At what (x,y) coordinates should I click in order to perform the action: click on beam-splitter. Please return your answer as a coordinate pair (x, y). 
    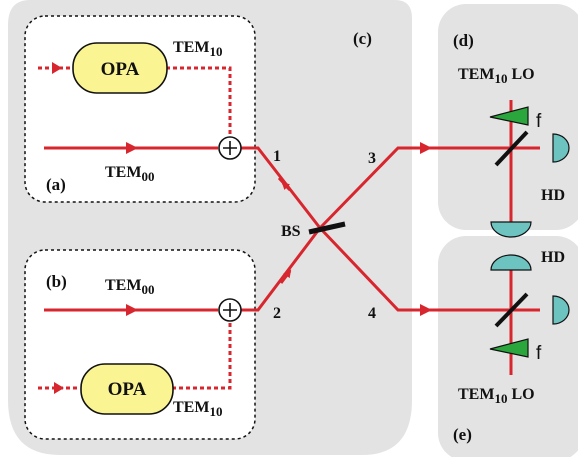
    Looking at the image, I should click on (327, 228).